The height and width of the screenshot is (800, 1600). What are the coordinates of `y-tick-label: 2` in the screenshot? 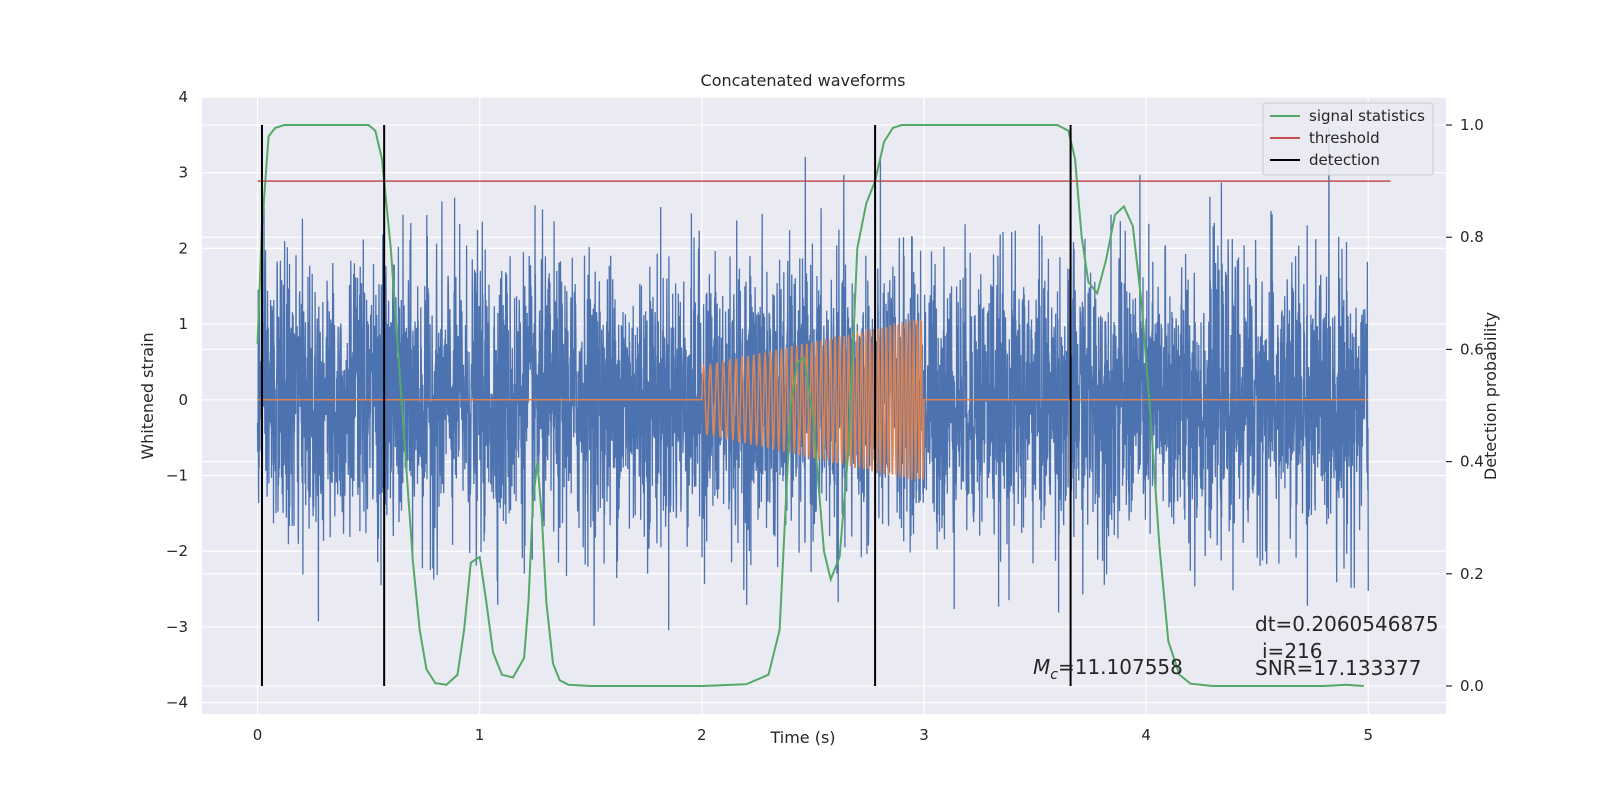 It's located at (183, 248).